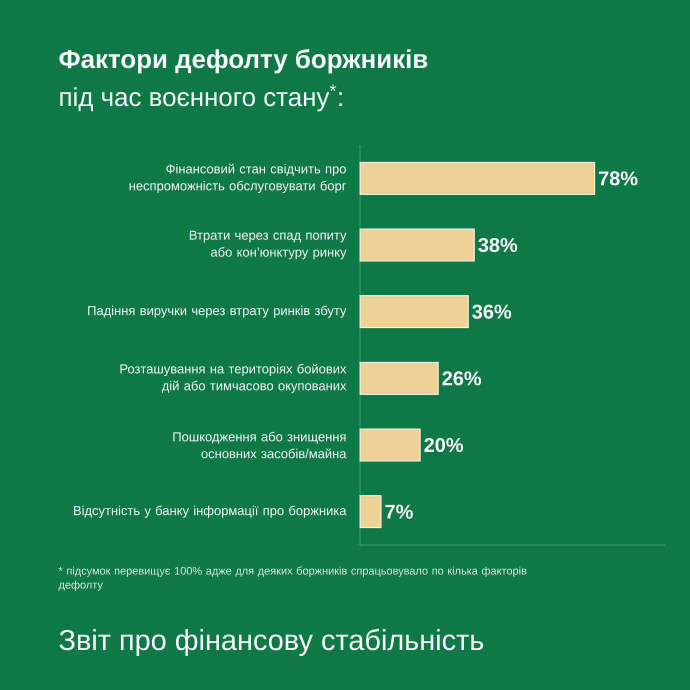 This screenshot has height=690, width=690. Describe the element at coordinates (444, 445) in the screenshot. I see `data-label: 20%` at that location.